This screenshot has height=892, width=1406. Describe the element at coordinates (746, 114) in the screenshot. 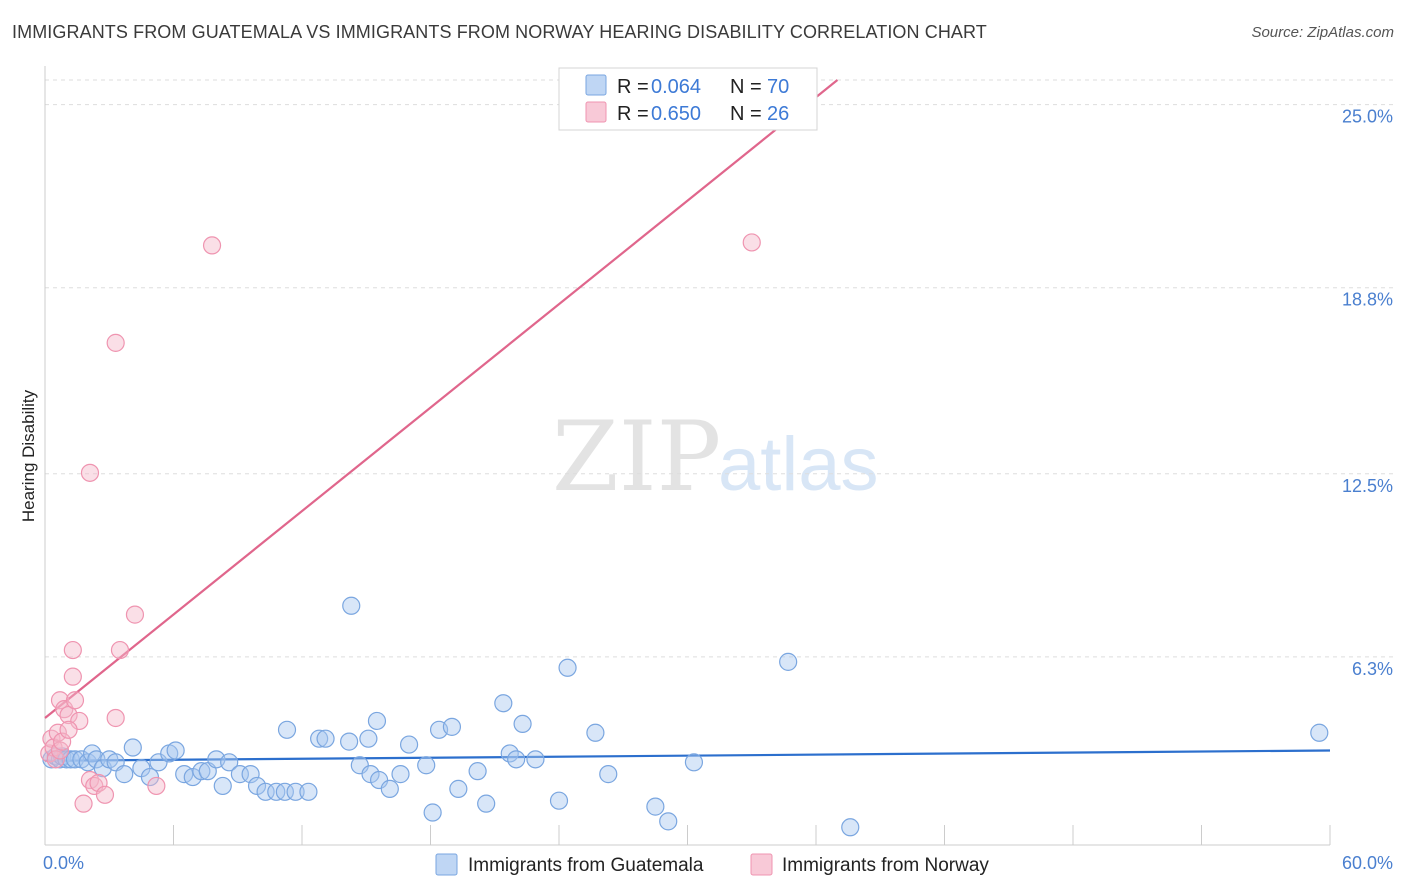

I see `legend-n-label-2: N =` at that location.